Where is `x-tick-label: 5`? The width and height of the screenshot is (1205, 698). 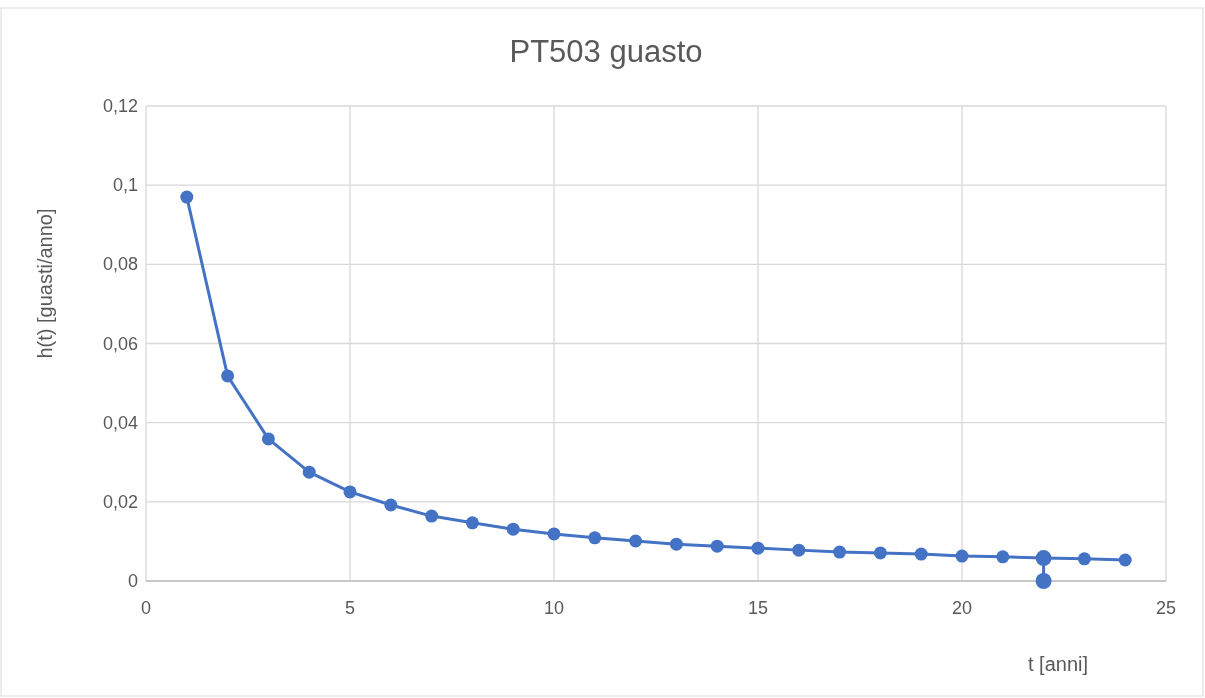
x-tick-label: 5 is located at coordinates (350, 608).